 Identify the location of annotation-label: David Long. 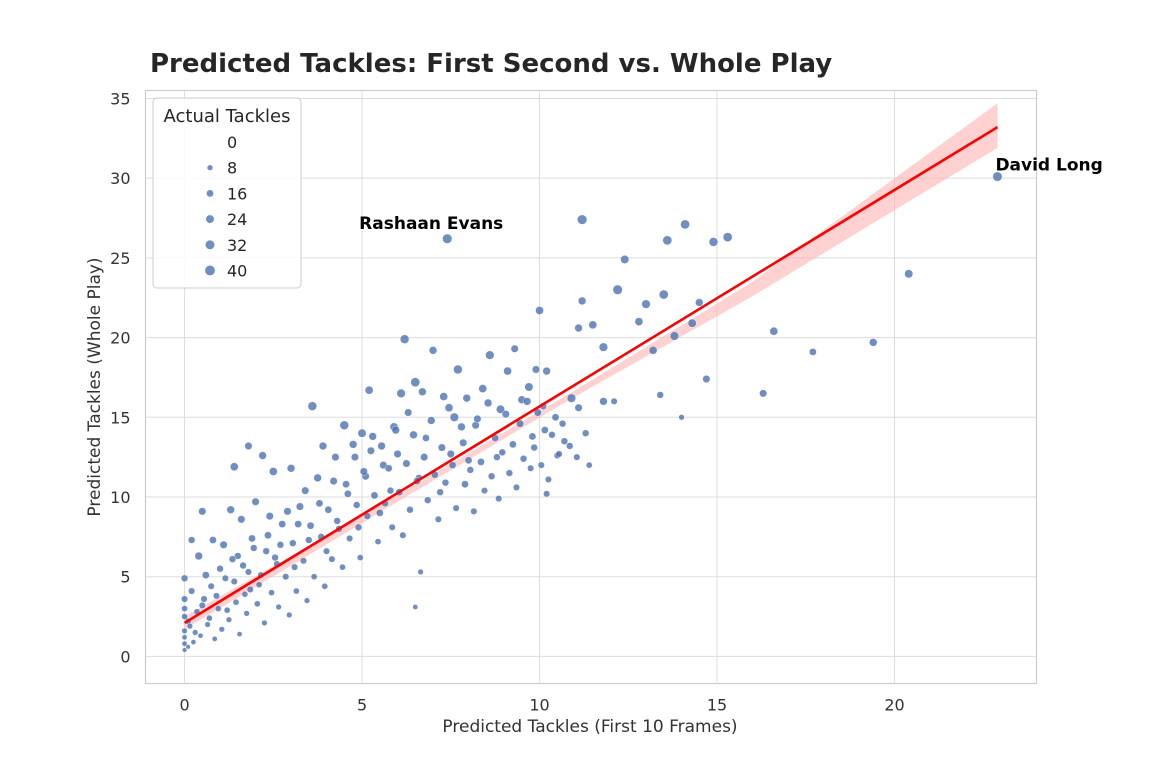
(1048, 166).